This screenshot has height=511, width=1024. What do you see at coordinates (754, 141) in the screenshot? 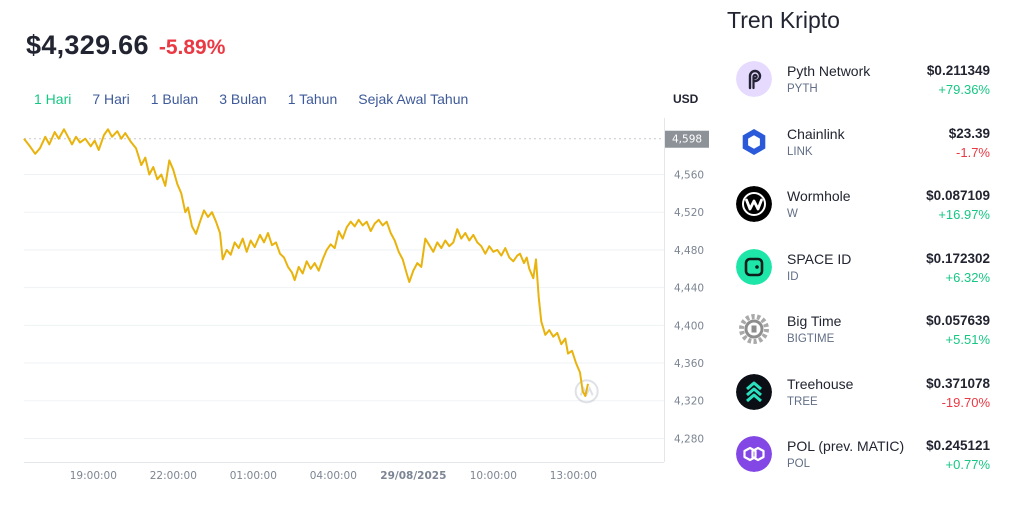
I see `chainlink-icon` at bounding box center [754, 141].